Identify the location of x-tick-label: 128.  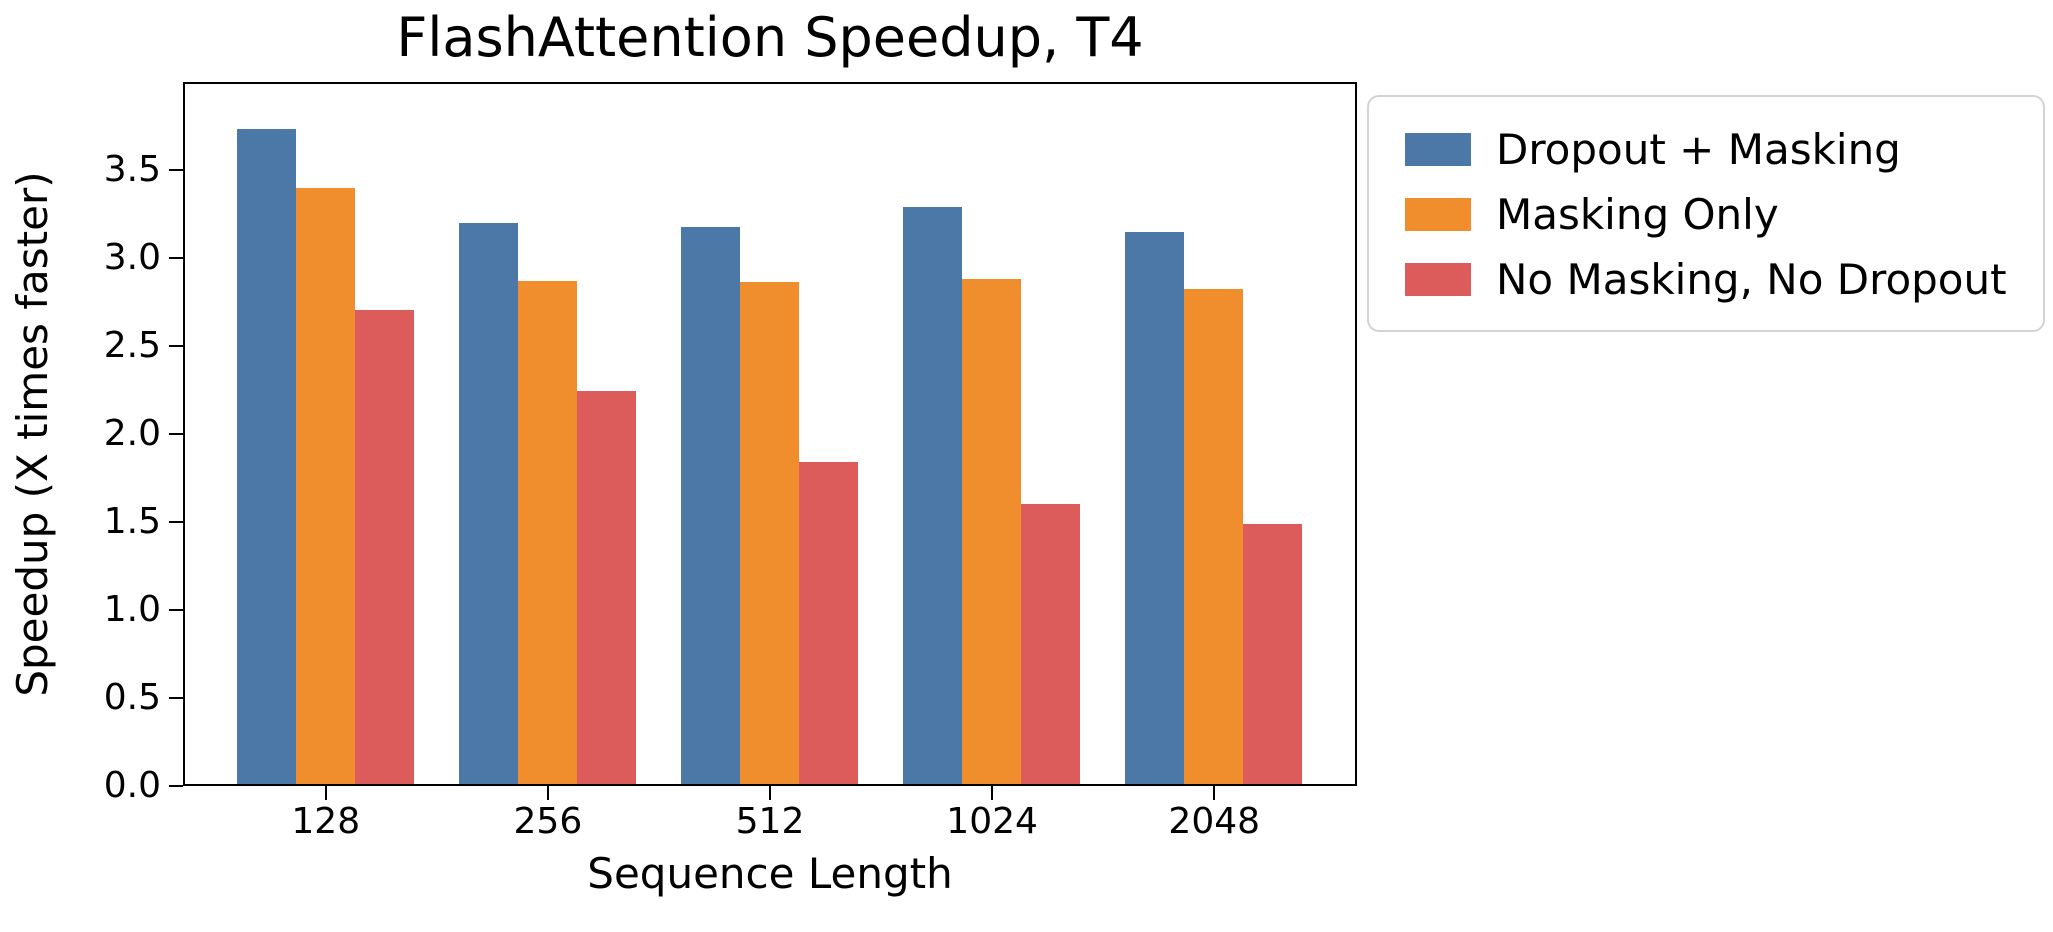
(326, 821).